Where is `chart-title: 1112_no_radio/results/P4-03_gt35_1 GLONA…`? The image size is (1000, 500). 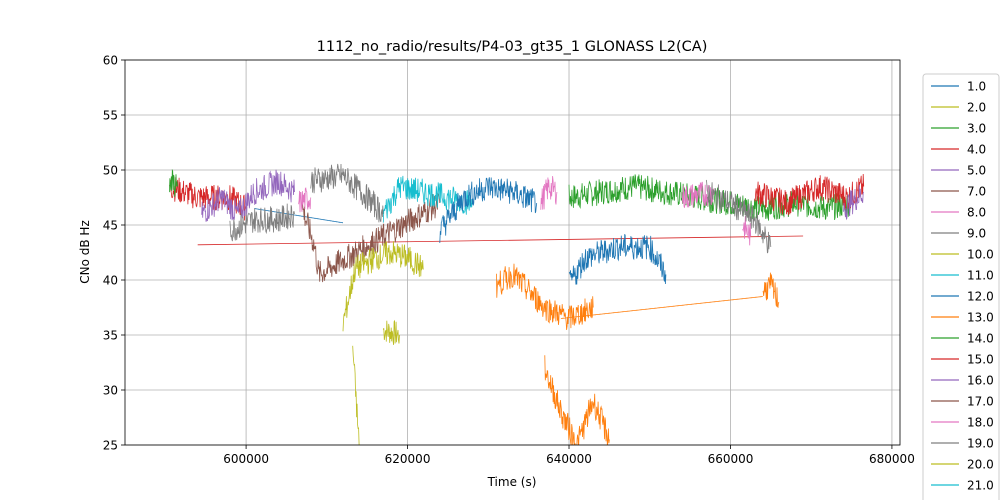 chart-title: 1112_no_radio/results/P4-03_gt35_1 GLONA… is located at coordinates (512, 47).